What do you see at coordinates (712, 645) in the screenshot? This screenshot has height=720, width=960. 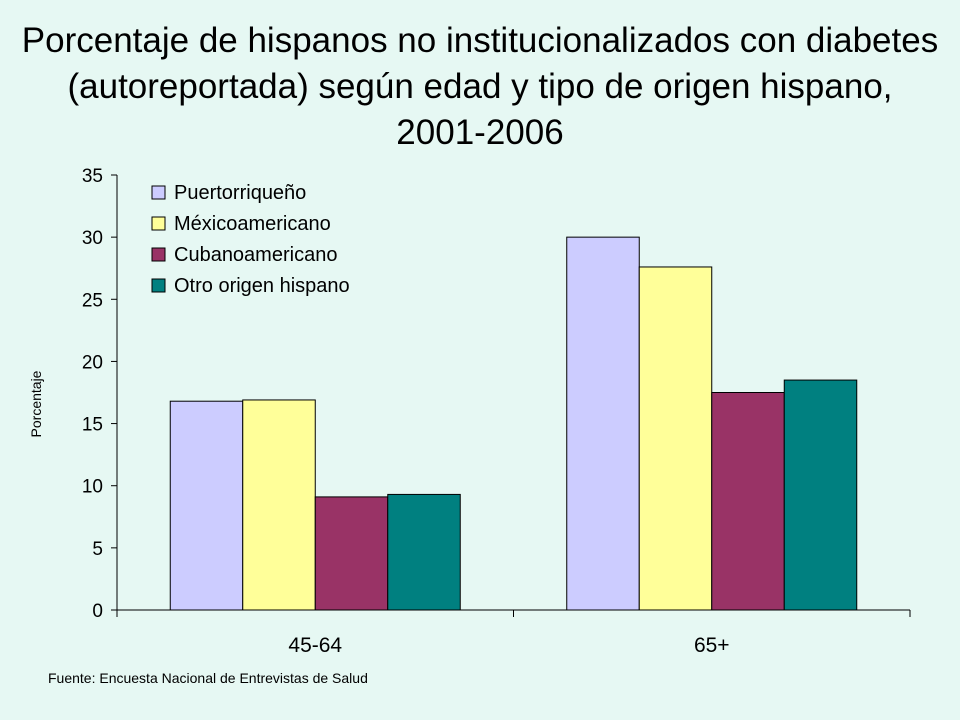 I see `x-tick-label: 65+` at bounding box center [712, 645].